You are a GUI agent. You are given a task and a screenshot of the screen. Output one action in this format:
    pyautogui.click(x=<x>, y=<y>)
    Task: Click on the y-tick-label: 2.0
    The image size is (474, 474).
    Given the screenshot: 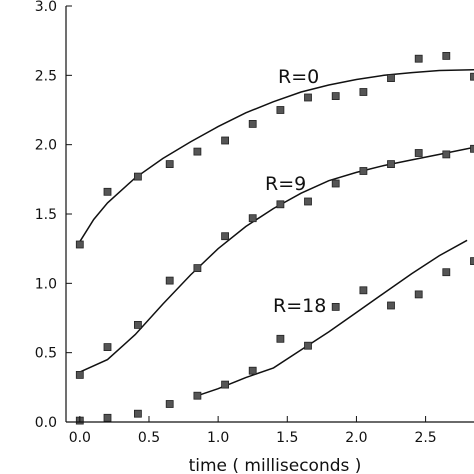 What is the action you would take?
    pyautogui.click(x=46, y=146)
    